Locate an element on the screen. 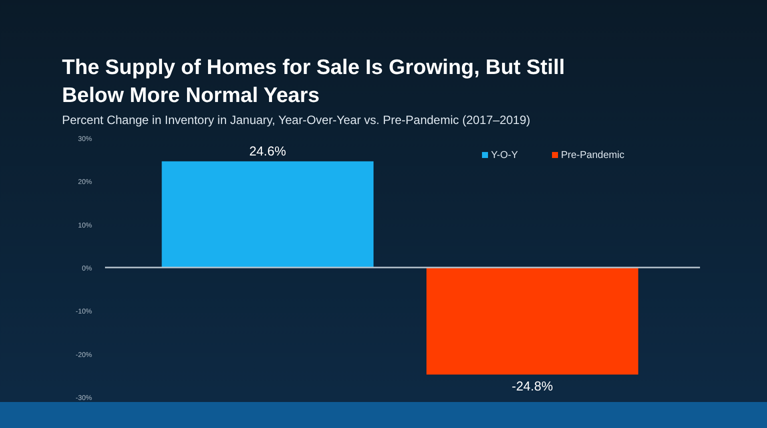 The image size is (767, 428). legend-label: Y-O-Y is located at coordinates (504, 155).